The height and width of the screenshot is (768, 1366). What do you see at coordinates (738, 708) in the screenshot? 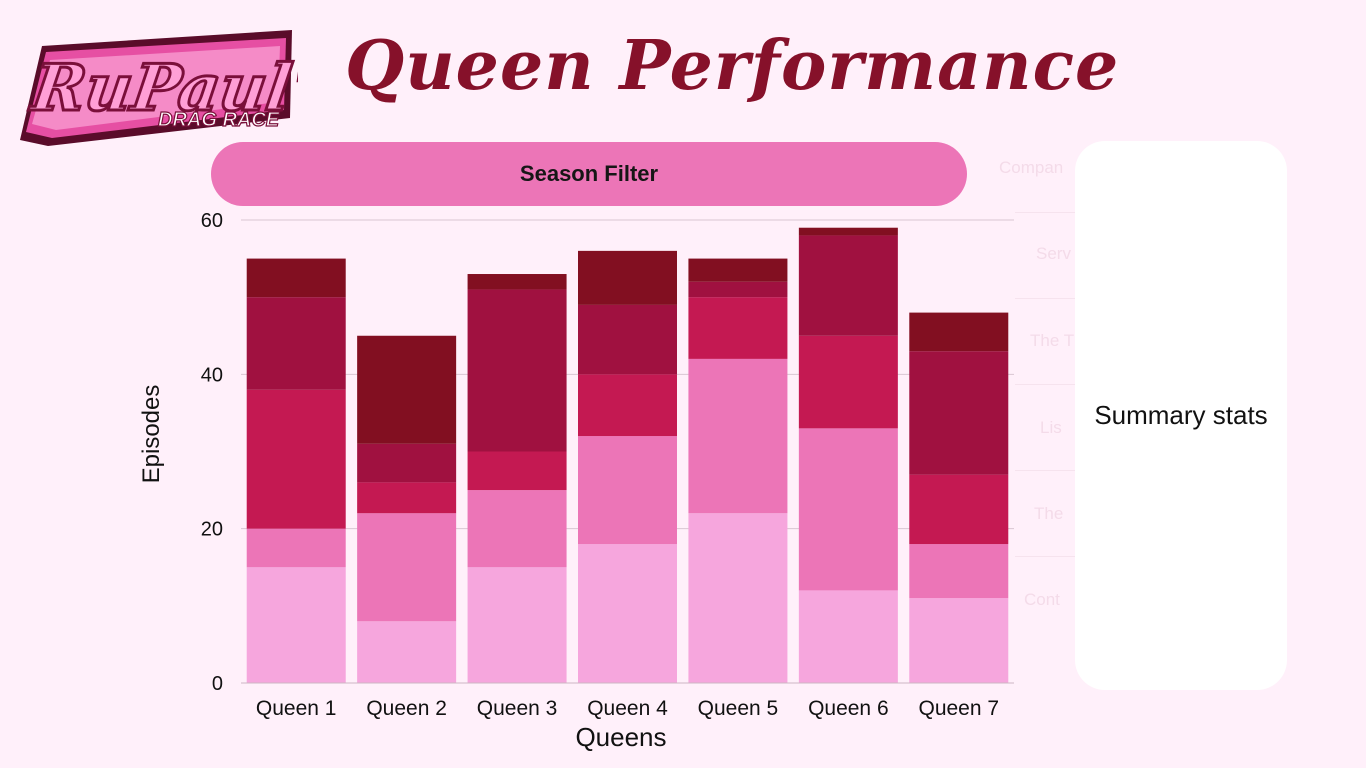
I see `x-tick-label: Queen 5` at bounding box center [738, 708].